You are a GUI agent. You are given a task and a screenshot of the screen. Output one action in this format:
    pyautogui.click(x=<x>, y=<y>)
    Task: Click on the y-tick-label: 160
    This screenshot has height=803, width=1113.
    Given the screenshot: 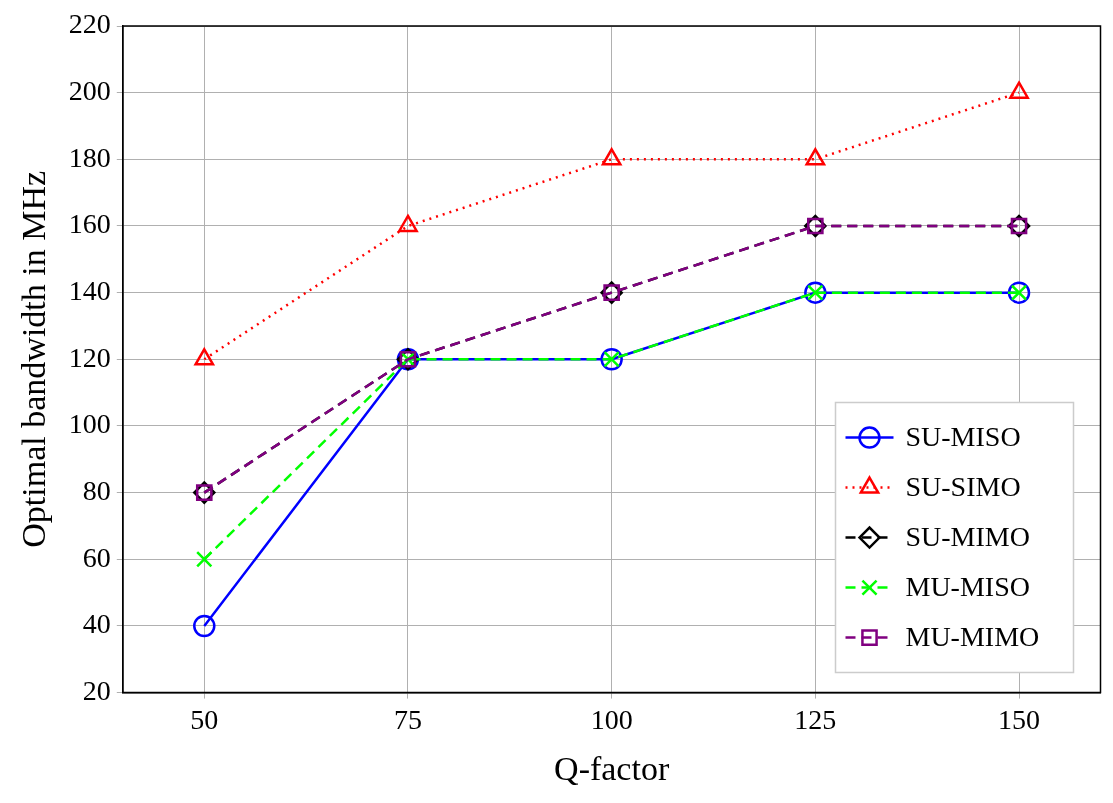 What is the action you would take?
    pyautogui.click(x=89, y=224)
    